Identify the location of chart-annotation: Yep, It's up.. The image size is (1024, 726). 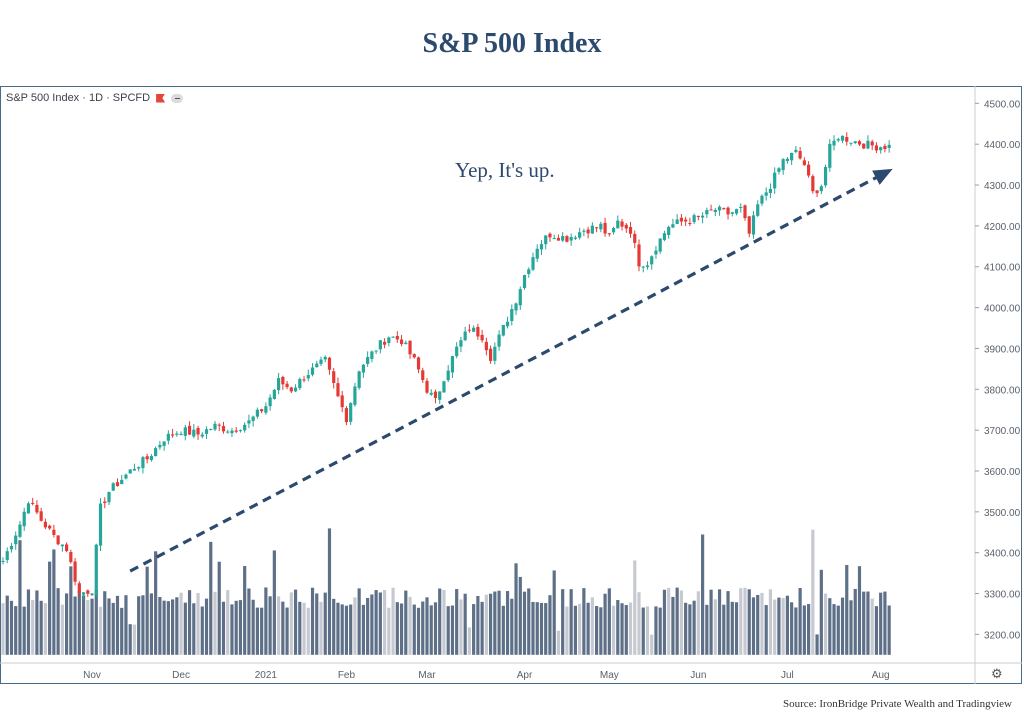
(505, 170).